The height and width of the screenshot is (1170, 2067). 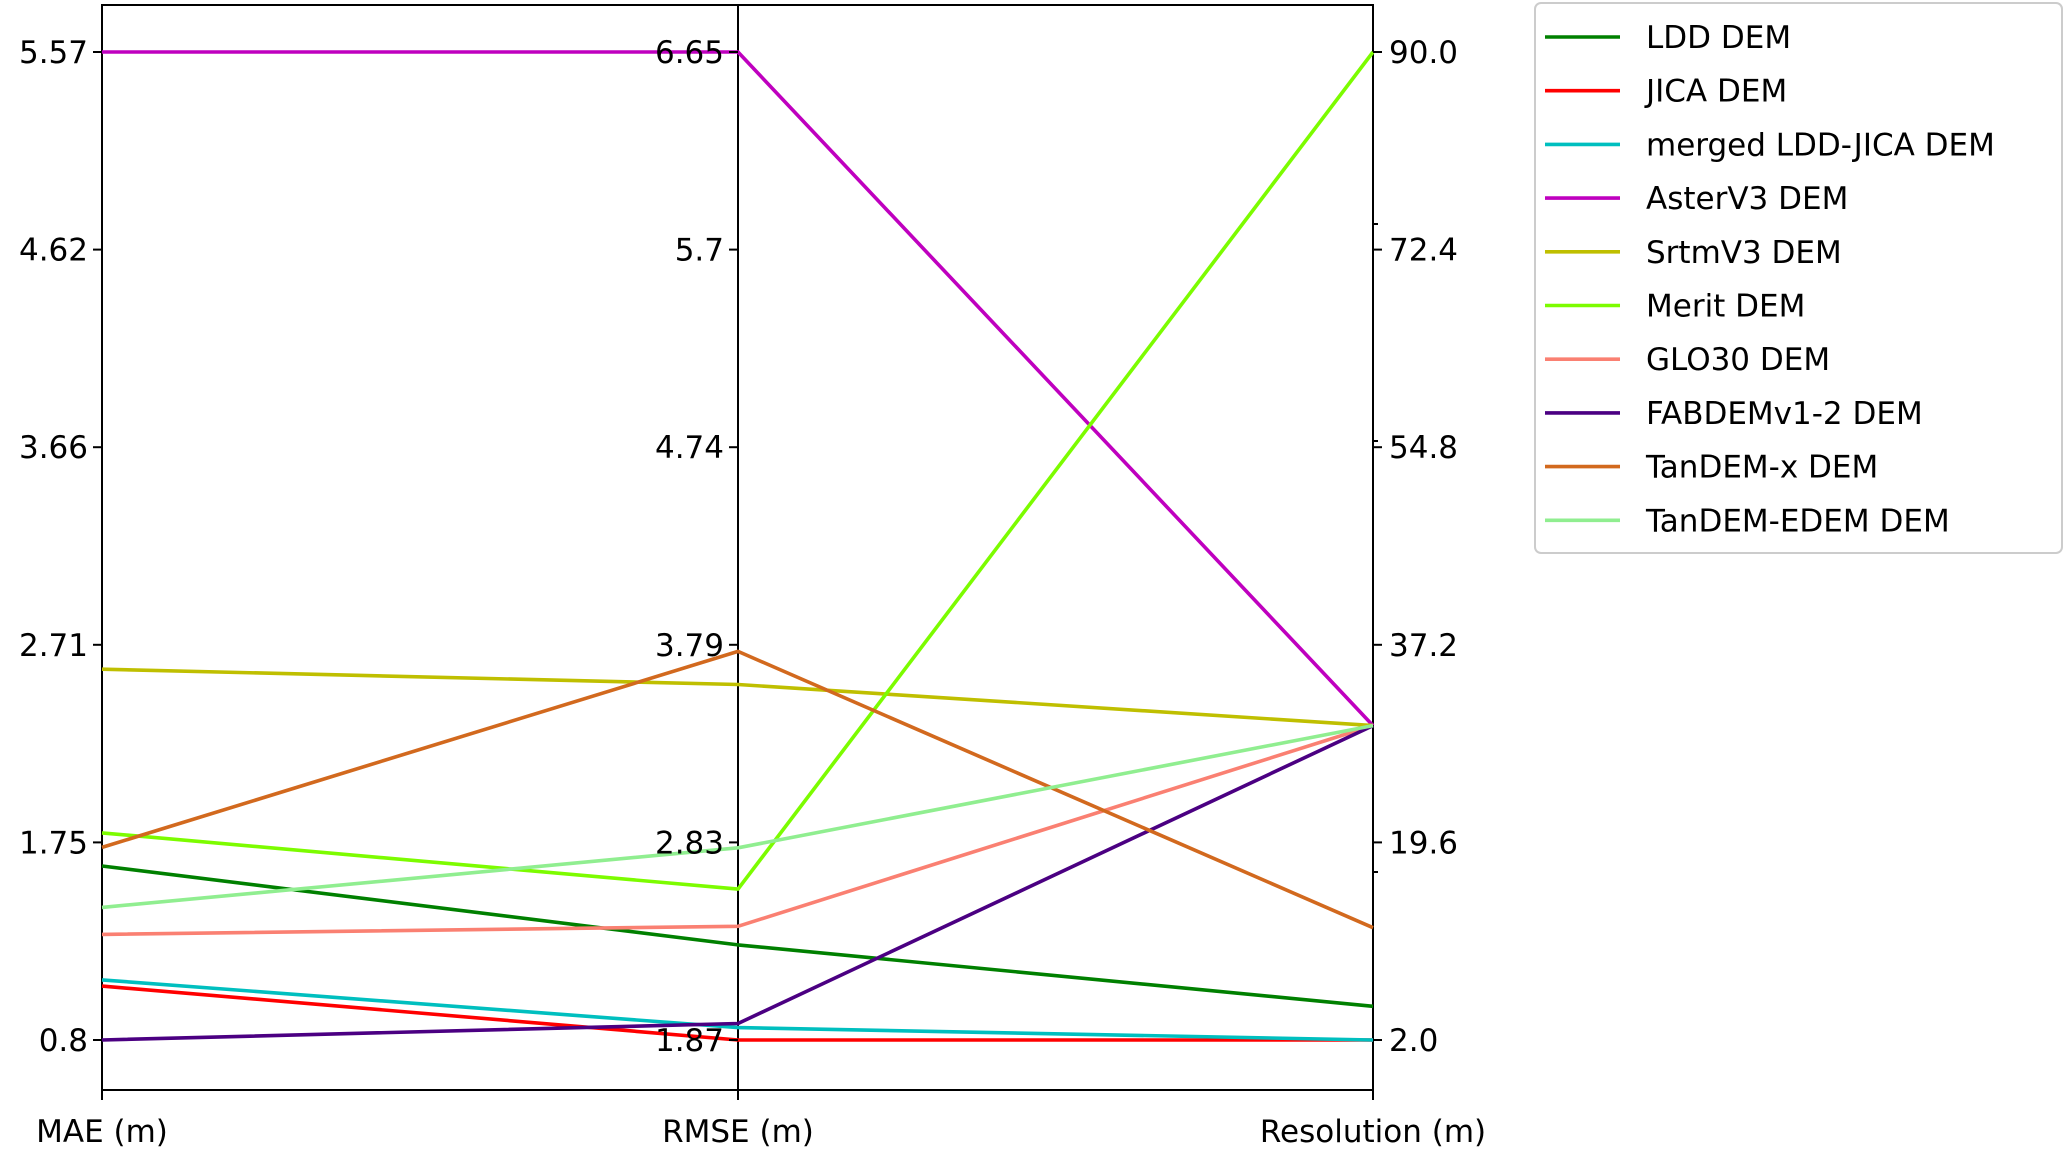 I want to click on legend-label-9: TanDEM-EDEM DEM, so click(x=1797, y=521).